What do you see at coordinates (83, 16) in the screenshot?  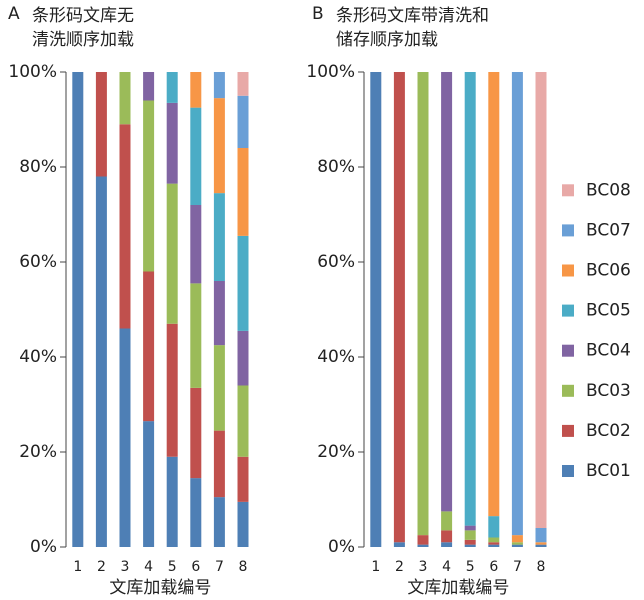 I see `chart-title: 条形码文库无` at bounding box center [83, 16].